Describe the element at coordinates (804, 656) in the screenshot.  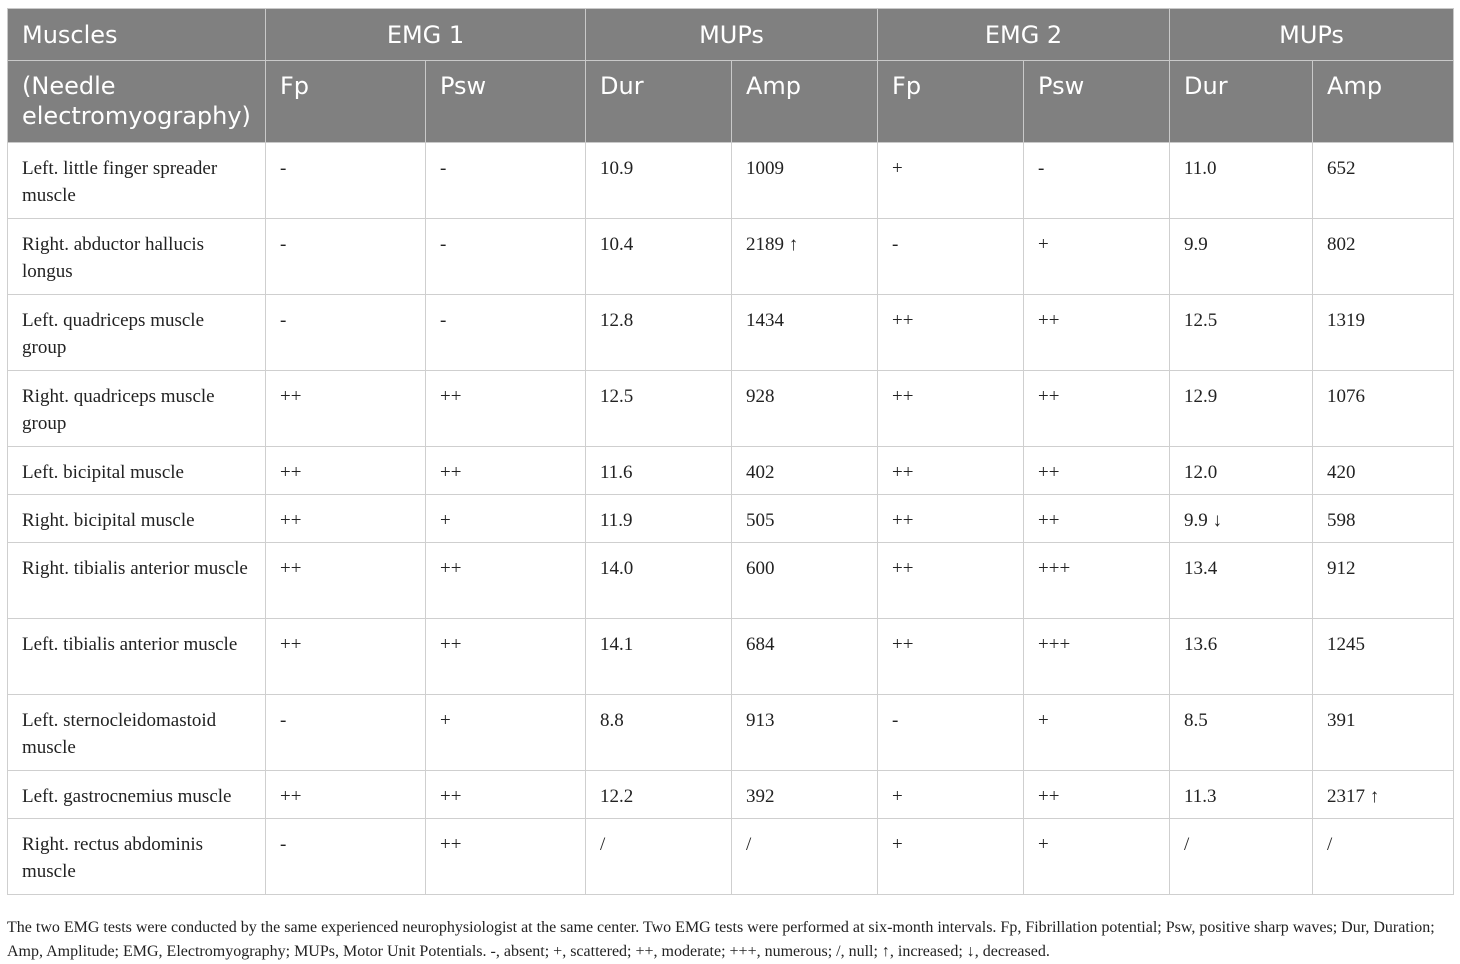
I see `cell-amp1: 684` at that location.